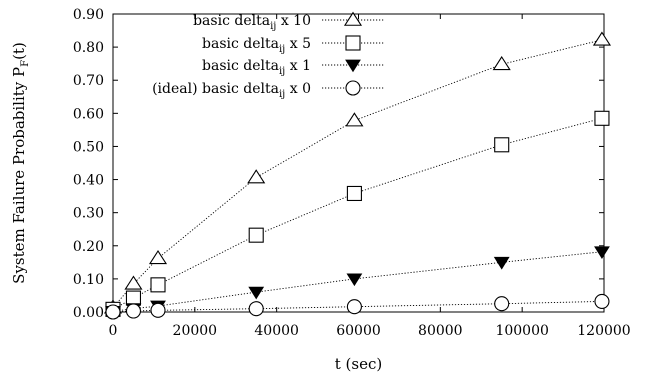 This screenshot has height=379, width=647. Describe the element at coordinates (88, 181) in the screenshot. I see `y-tick-label: 0.40` at that location.